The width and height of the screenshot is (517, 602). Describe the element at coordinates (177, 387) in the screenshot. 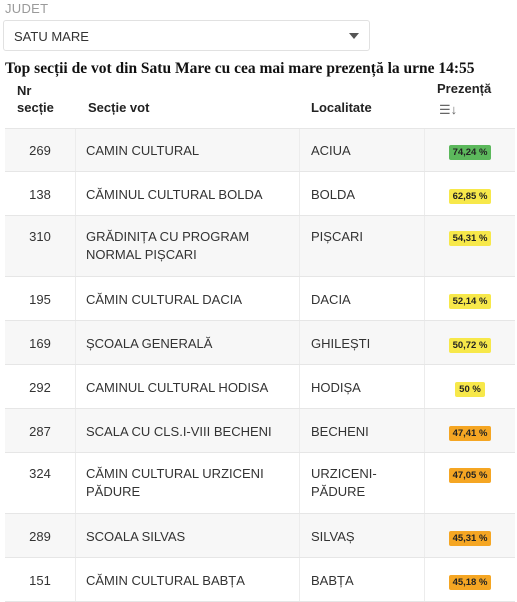

I see `row-sectie: CAMINUL CULTURAL HODISA` at that location.